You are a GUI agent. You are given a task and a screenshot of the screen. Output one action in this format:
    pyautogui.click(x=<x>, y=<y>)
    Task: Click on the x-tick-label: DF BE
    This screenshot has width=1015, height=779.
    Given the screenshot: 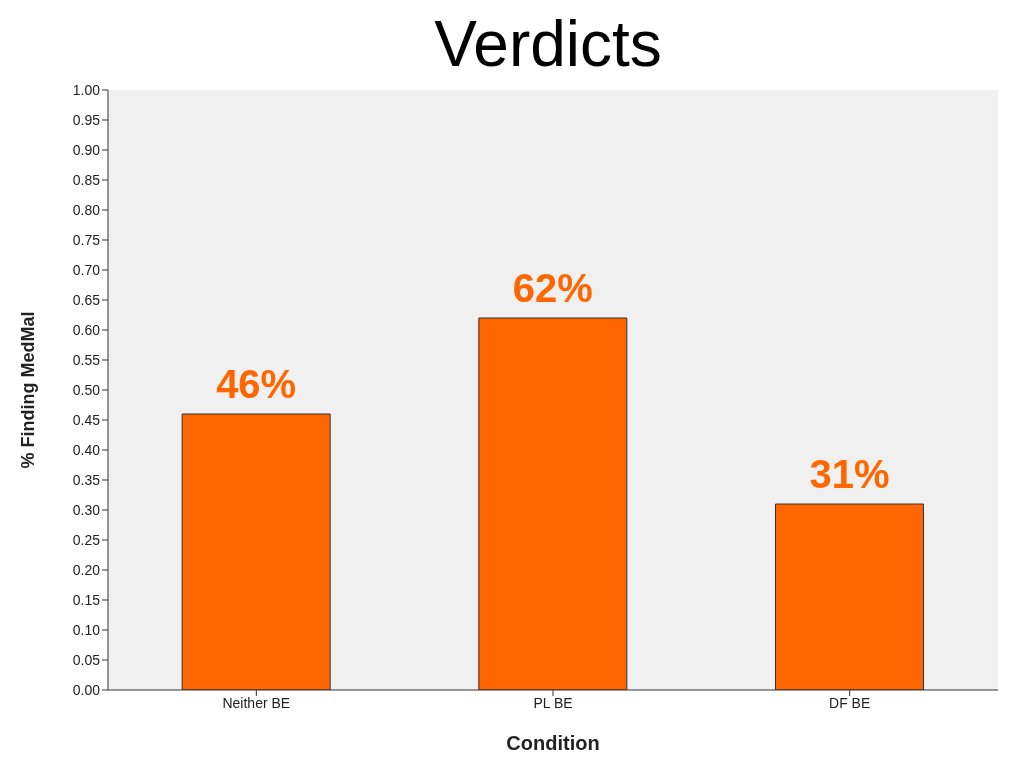 What is the action you would take?
    pyautogui.click(x=850, y=702)
    